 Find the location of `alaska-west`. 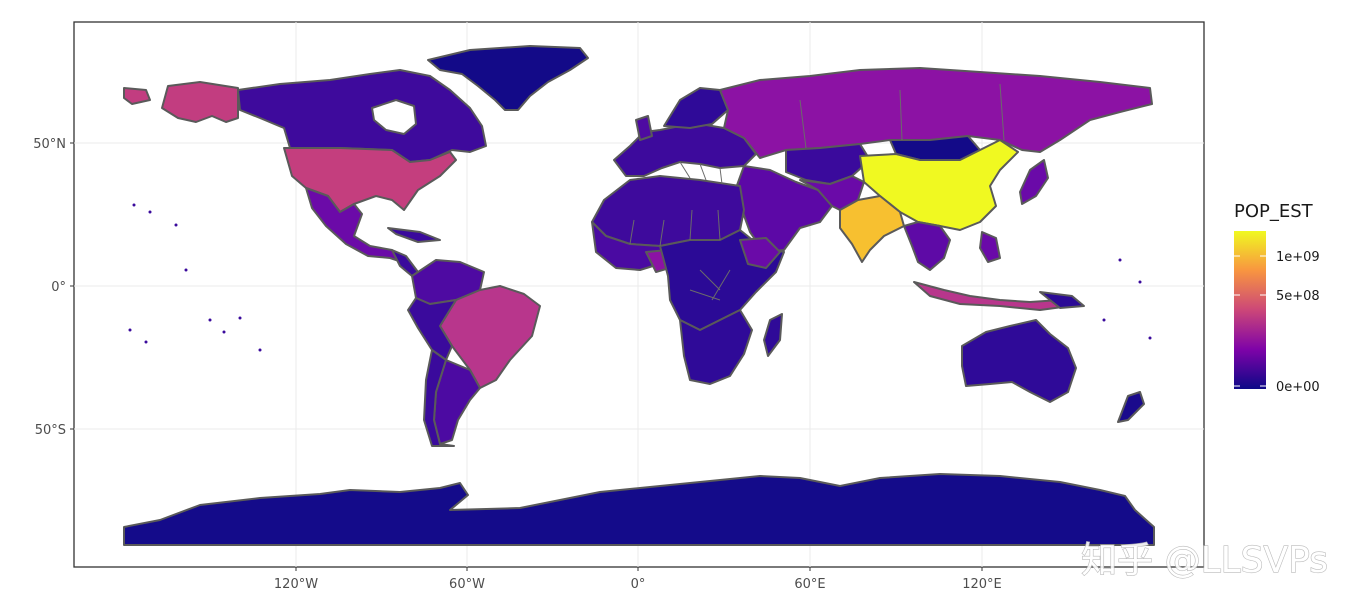

alaska-west is located at coordinates (137, 96).